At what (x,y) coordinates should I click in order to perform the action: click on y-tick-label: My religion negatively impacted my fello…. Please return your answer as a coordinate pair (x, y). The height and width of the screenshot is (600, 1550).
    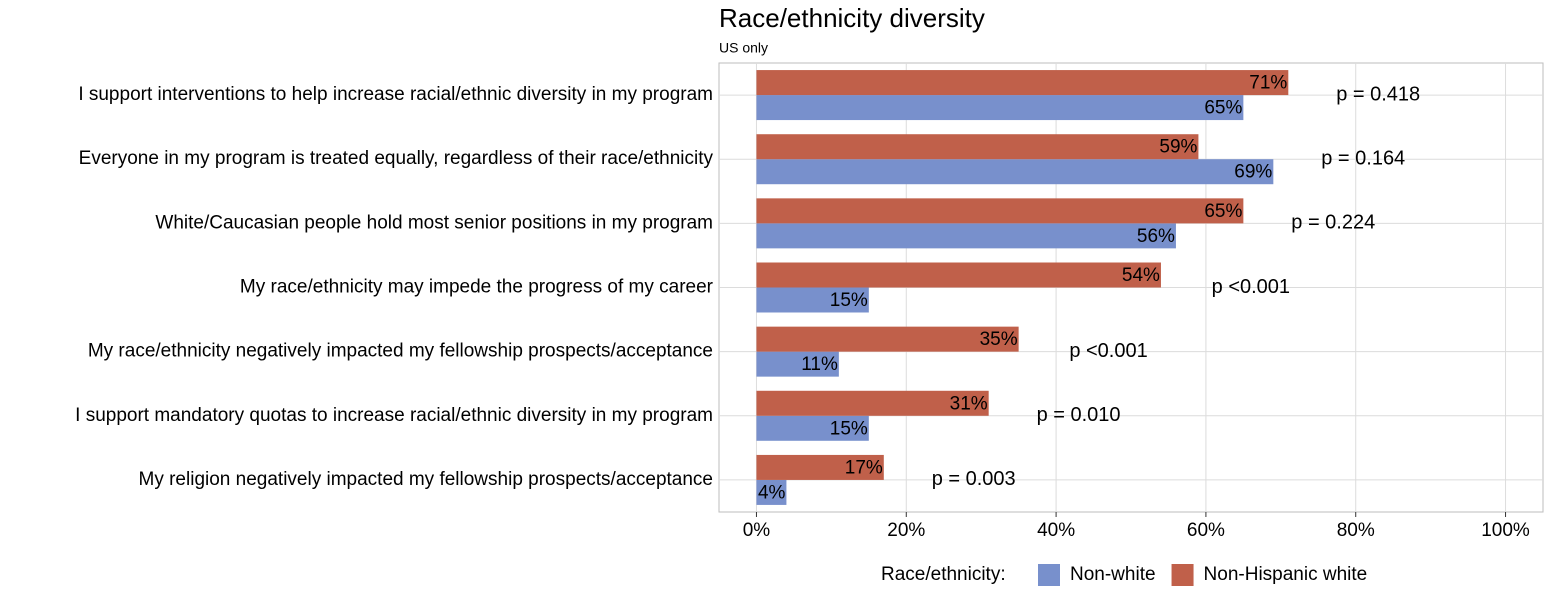
    Looking at the image, I should click on (426, 479).